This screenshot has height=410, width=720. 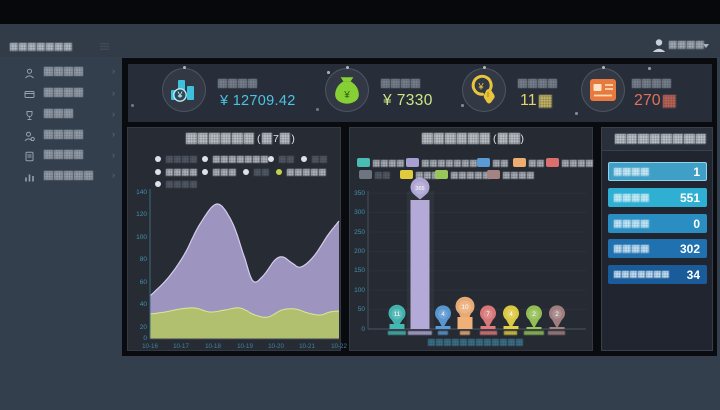 What do you see at coordinates (488, 314) in the screenshot?
I see `svg-text: 7` at bounding box center [488, 314].